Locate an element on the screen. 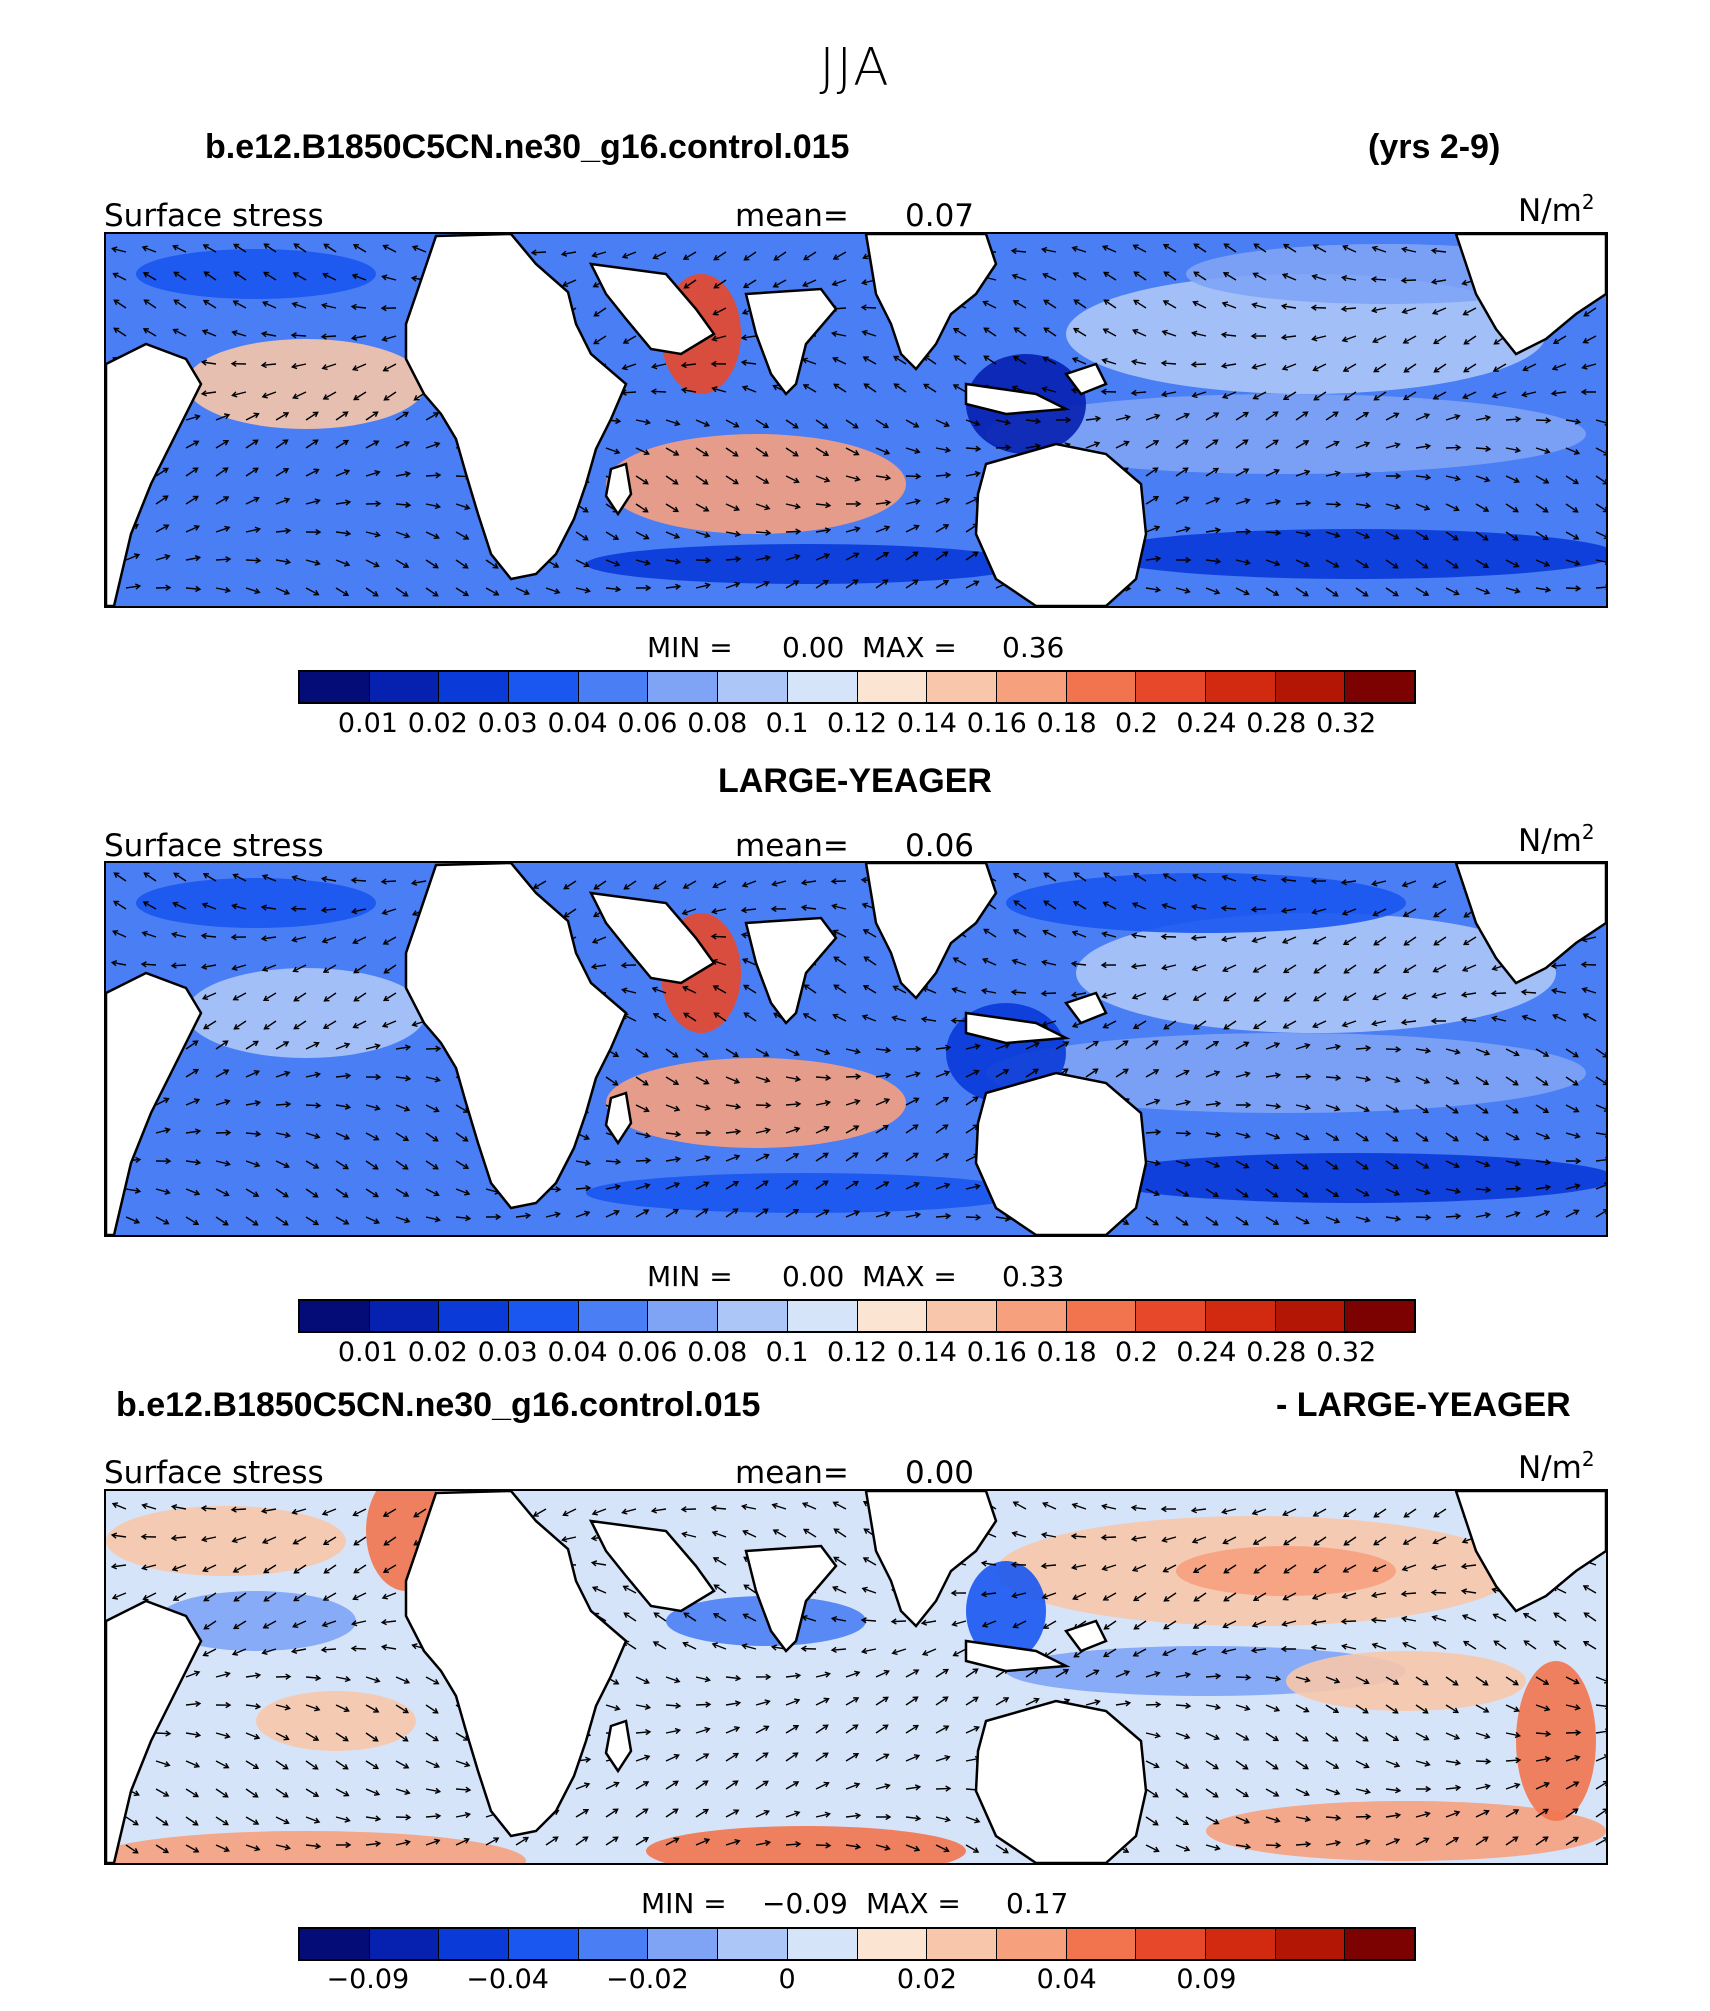  panel3-max-label: MAX = is located at coordinates (913, 1903).